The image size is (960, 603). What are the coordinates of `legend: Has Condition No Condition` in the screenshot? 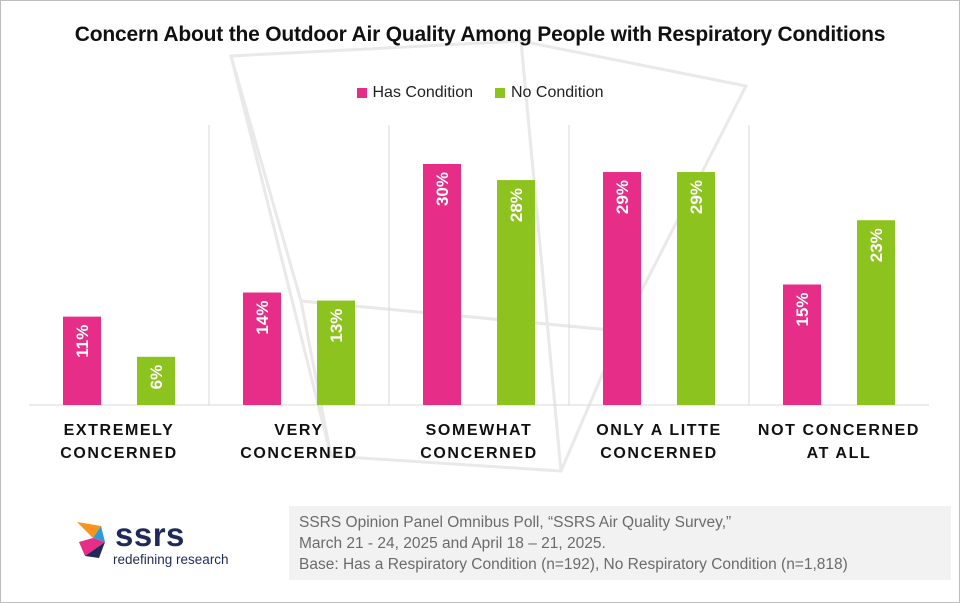 It's located at (480, 93).